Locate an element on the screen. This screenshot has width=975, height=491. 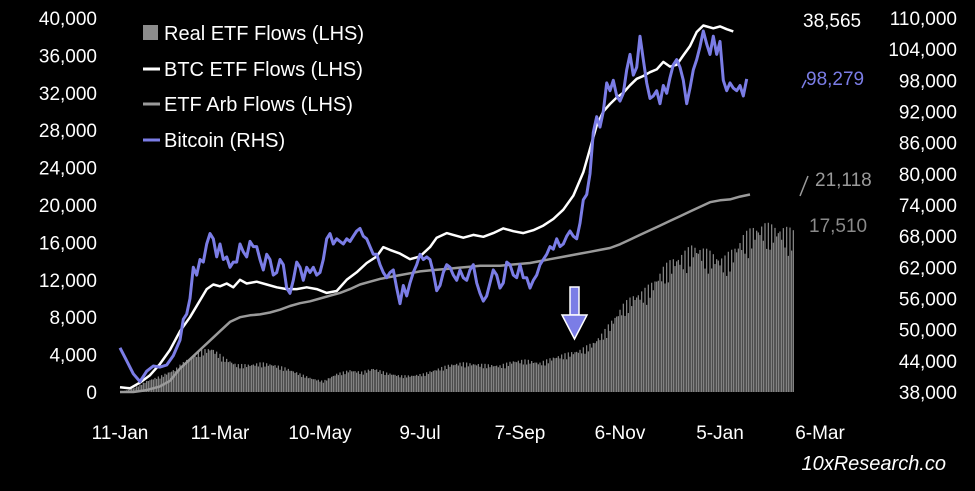
x-axis-tick-label: 6-Mar is located at coordinates (820, 433).